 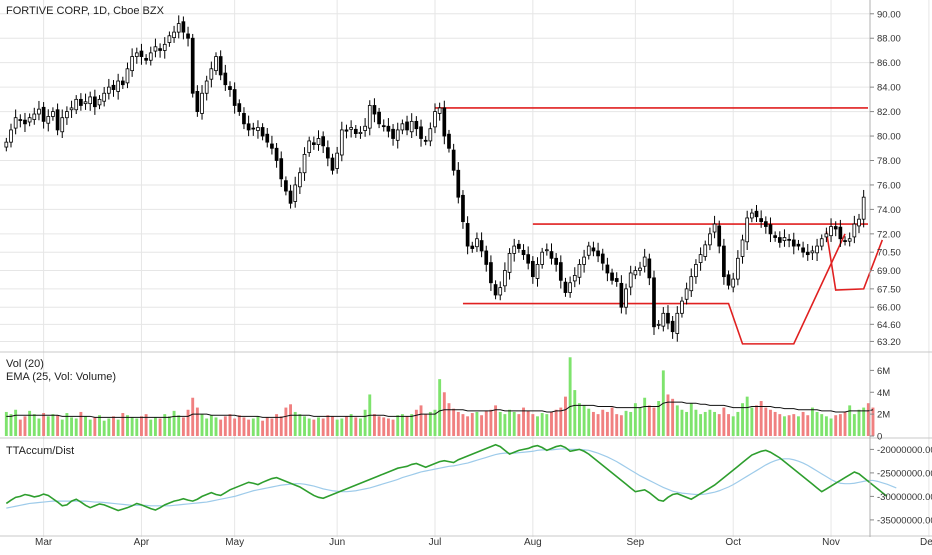 I want to click on vol-tick-label: 4M, so click(x=883, y=393).